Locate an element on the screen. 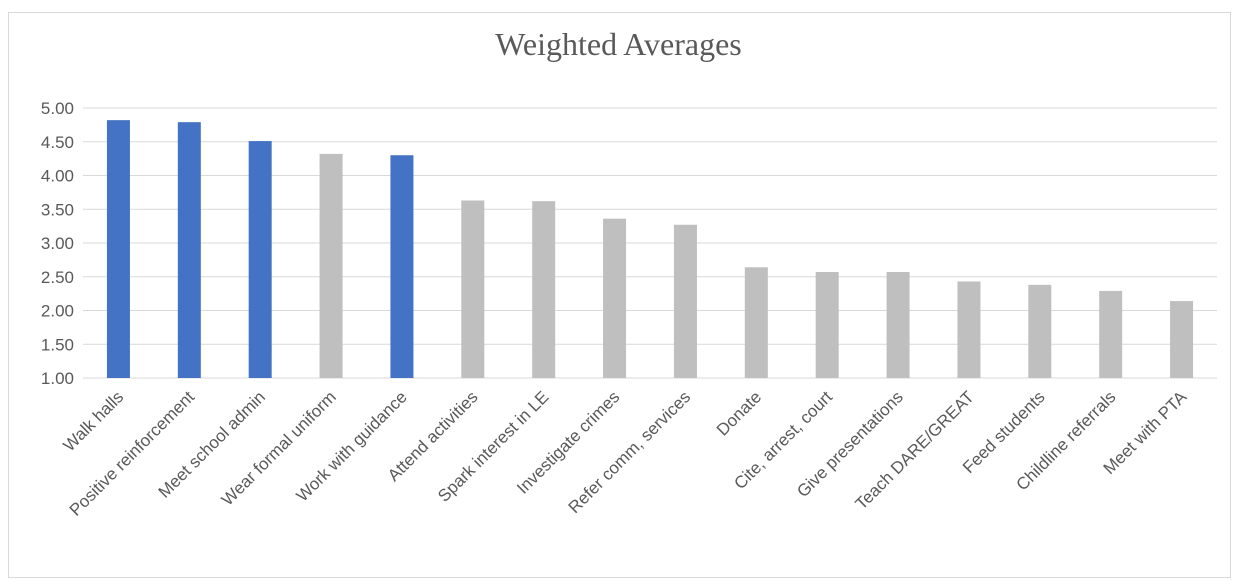 The height and width of the screenshot is (581, 1237). x-tick-label: Teach DARE/GREAT is located at coordinates (915, 450).